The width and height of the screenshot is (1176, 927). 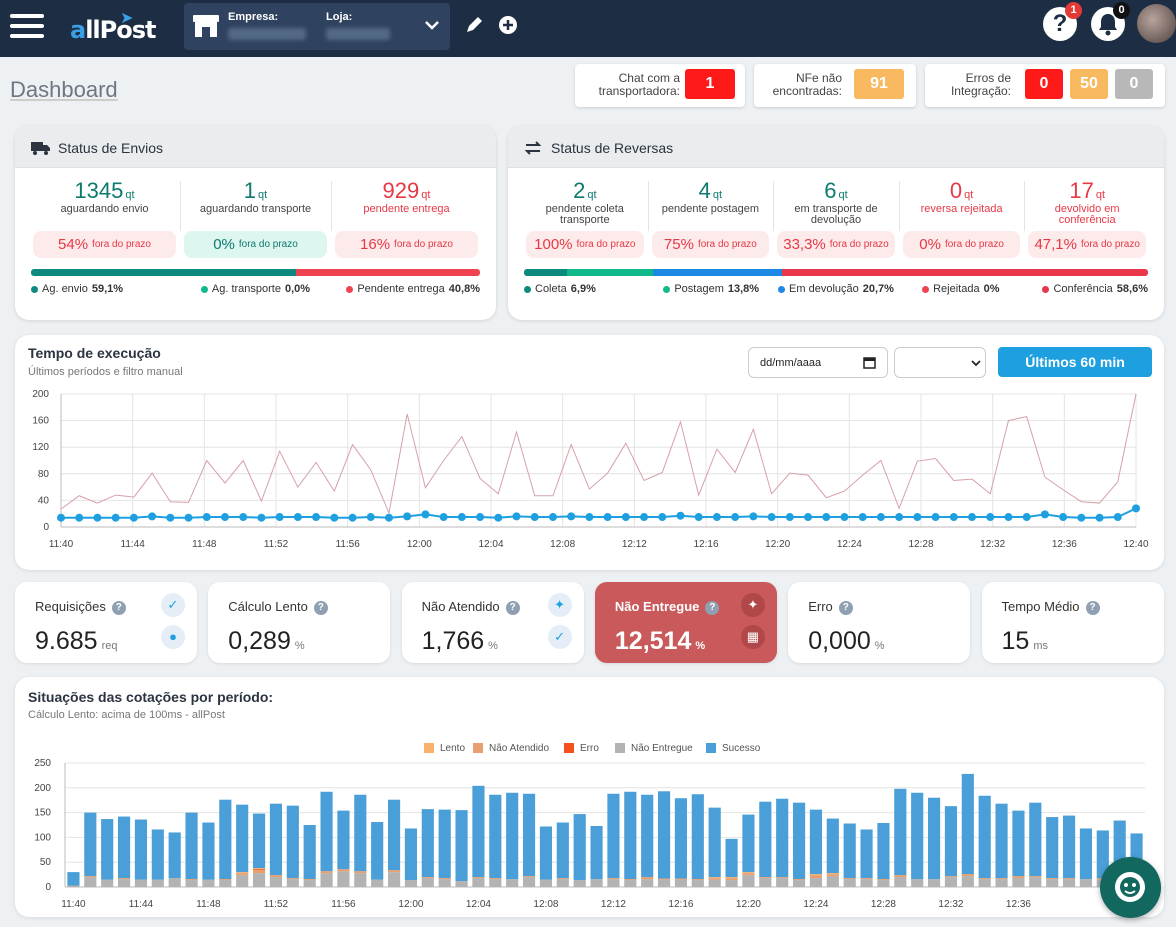 I want to click on chevron-down-icon, so click(x=432, y=25).